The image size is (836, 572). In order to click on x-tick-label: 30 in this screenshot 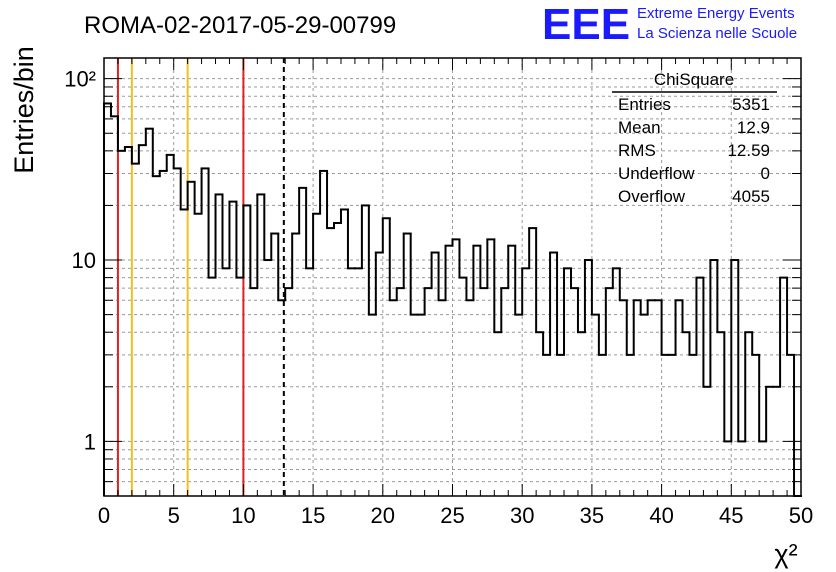, I will do `click(522, 515)`.